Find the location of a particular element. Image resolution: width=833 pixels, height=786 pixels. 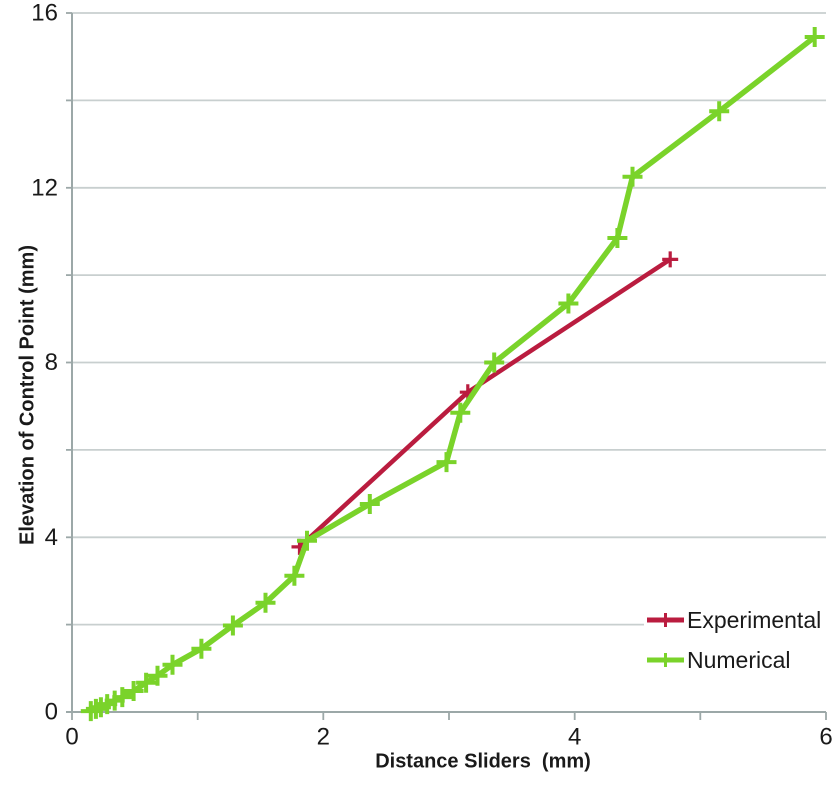

y-axis-title: Elevation of Control Point (mm) is located at coordinates (27, 395).